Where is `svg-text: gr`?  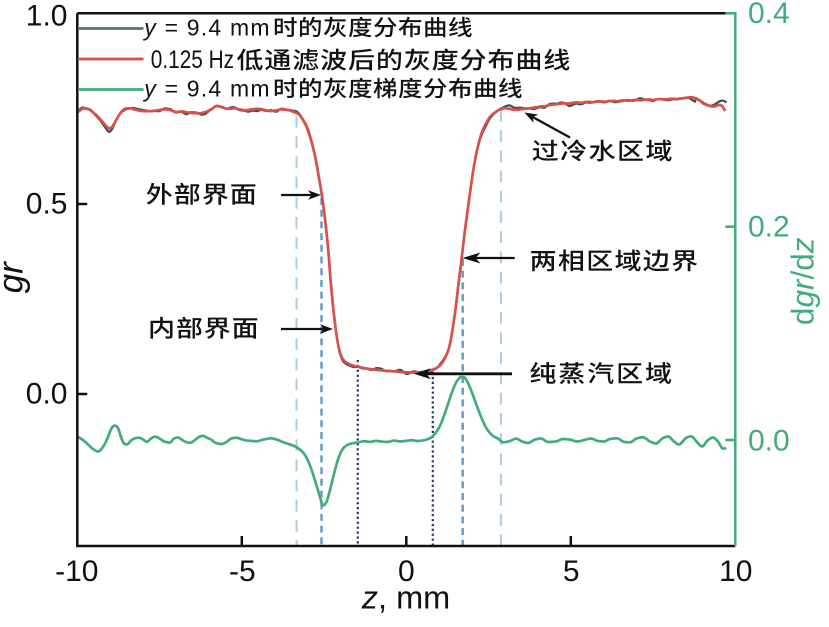 svg-text: gr is located at coordinates (15, 277).